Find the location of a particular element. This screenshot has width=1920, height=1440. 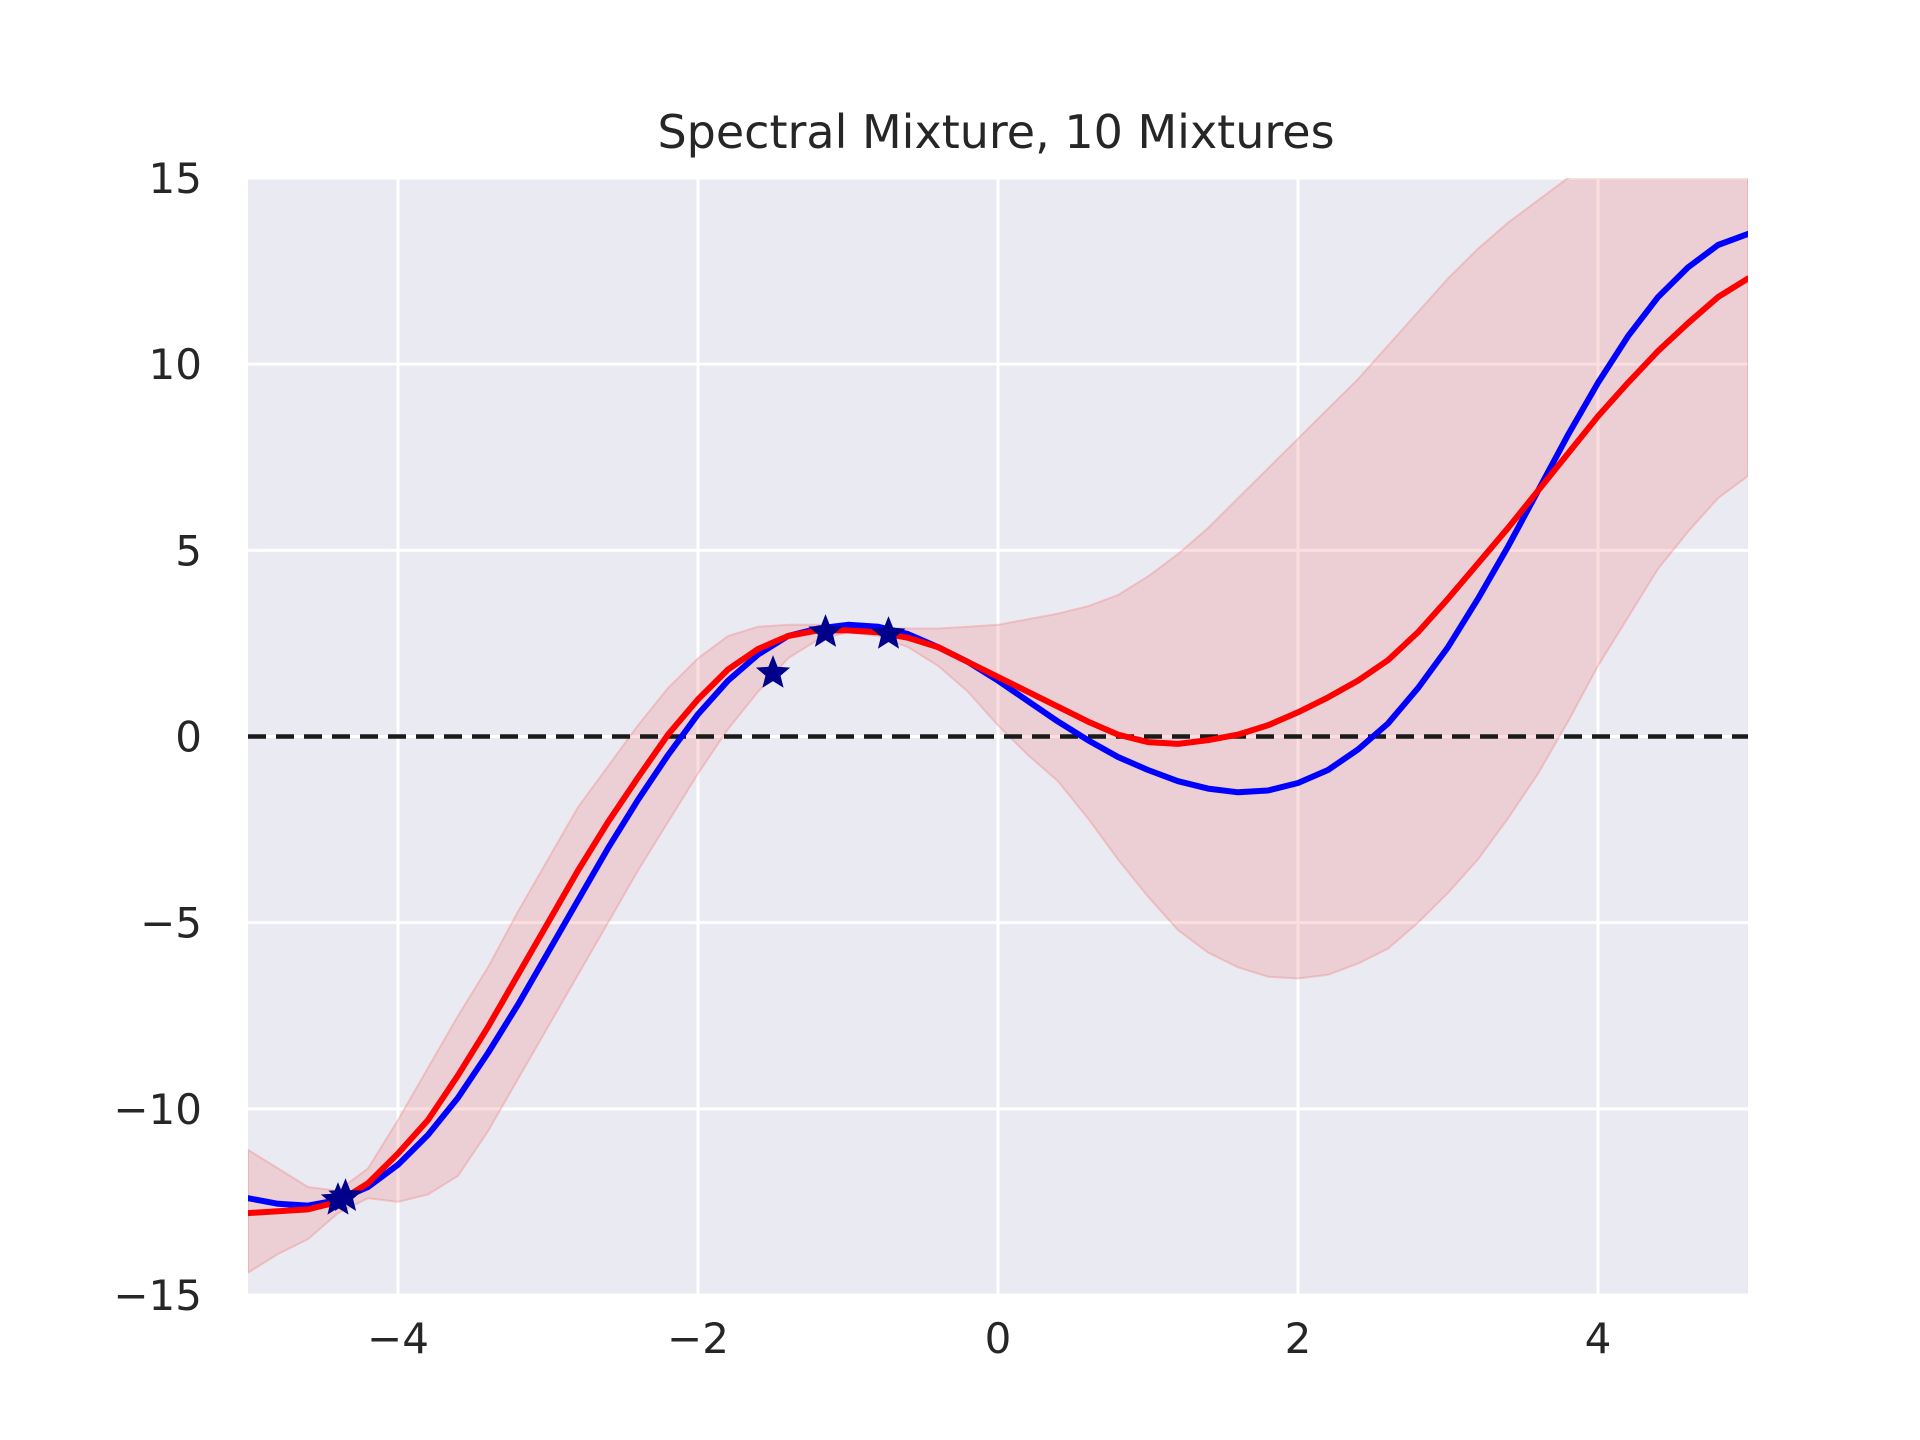

x-tick-label: 2 is located at coordinates (1298, 1338).